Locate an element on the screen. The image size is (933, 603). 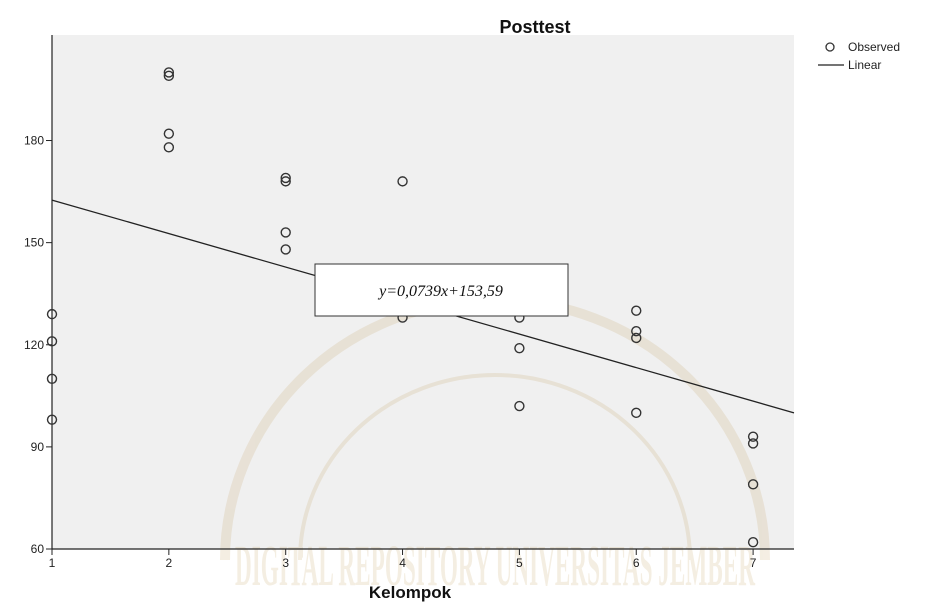
y-tick-label: 90 is located at coordinates (38, 447).